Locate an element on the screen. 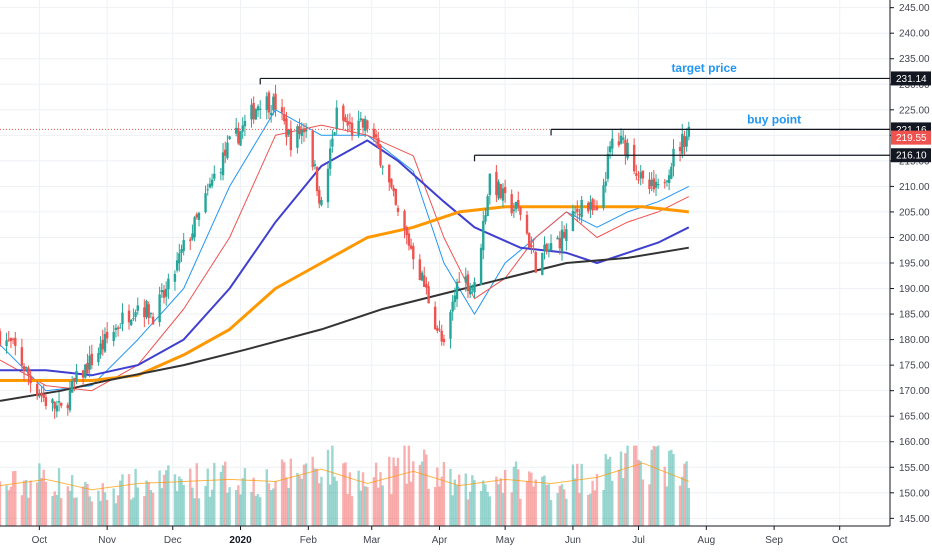  y-tick-label: 200.00 is located at coordinates (914, 238).